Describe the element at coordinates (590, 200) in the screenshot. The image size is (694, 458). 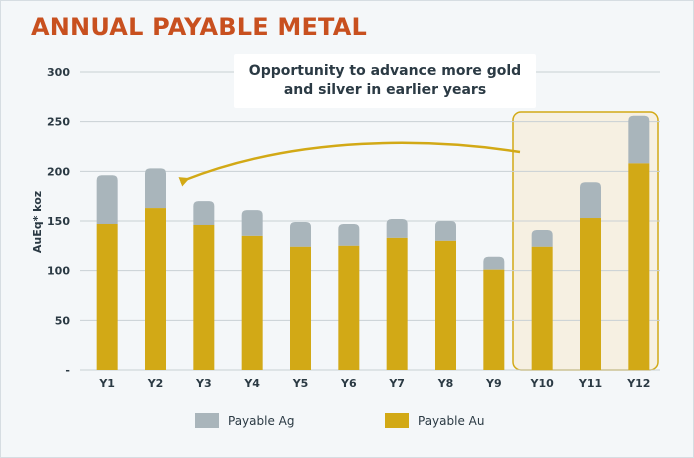
I see `bar-ag-Y11` at that location.